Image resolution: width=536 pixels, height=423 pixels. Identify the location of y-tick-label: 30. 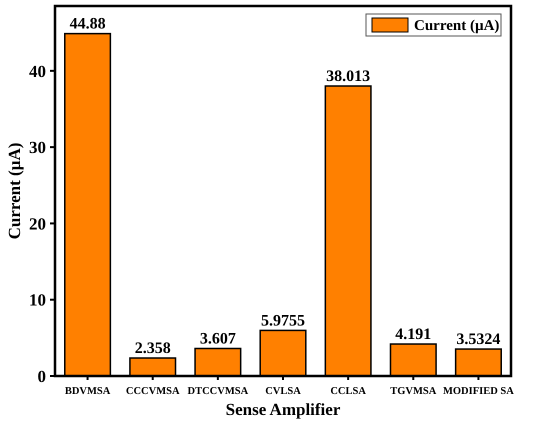
(37, 148).